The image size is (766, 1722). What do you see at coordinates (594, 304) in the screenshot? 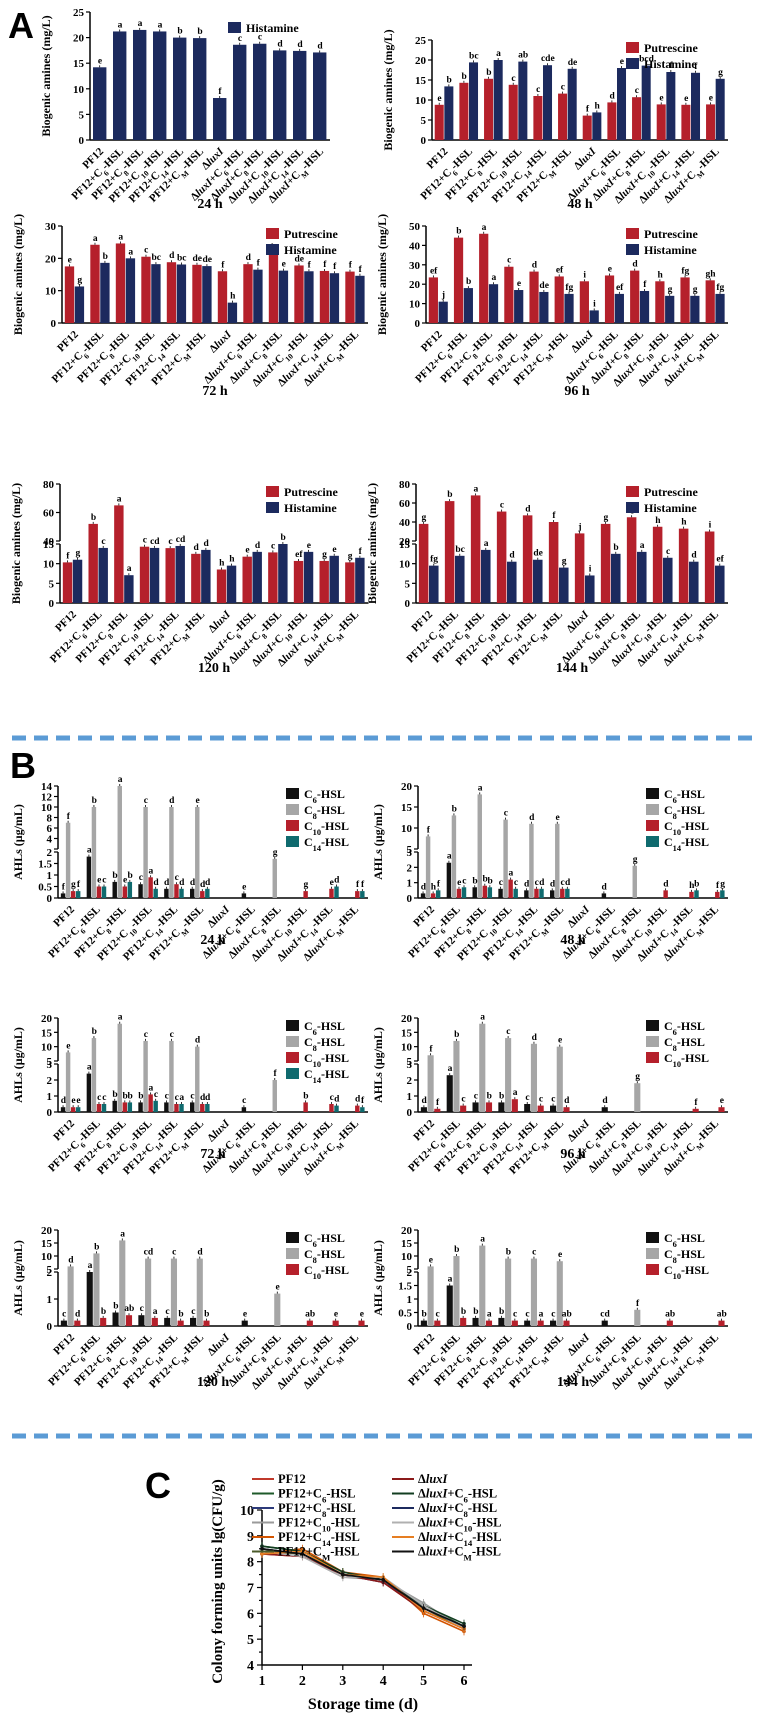
I see `significance-letter: i` at bounding box center [594, 304].